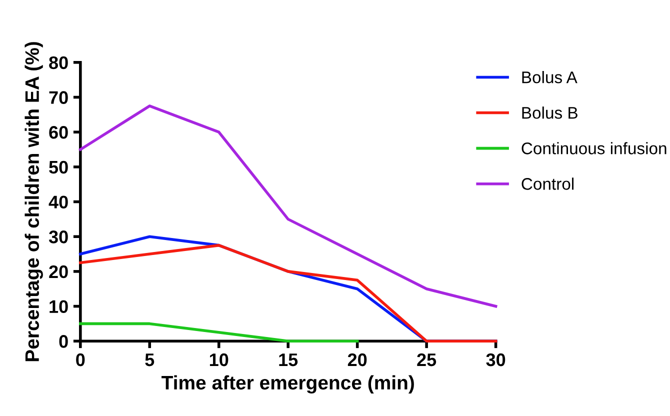  I want to click on legend-label: Control, so click(548, 184).